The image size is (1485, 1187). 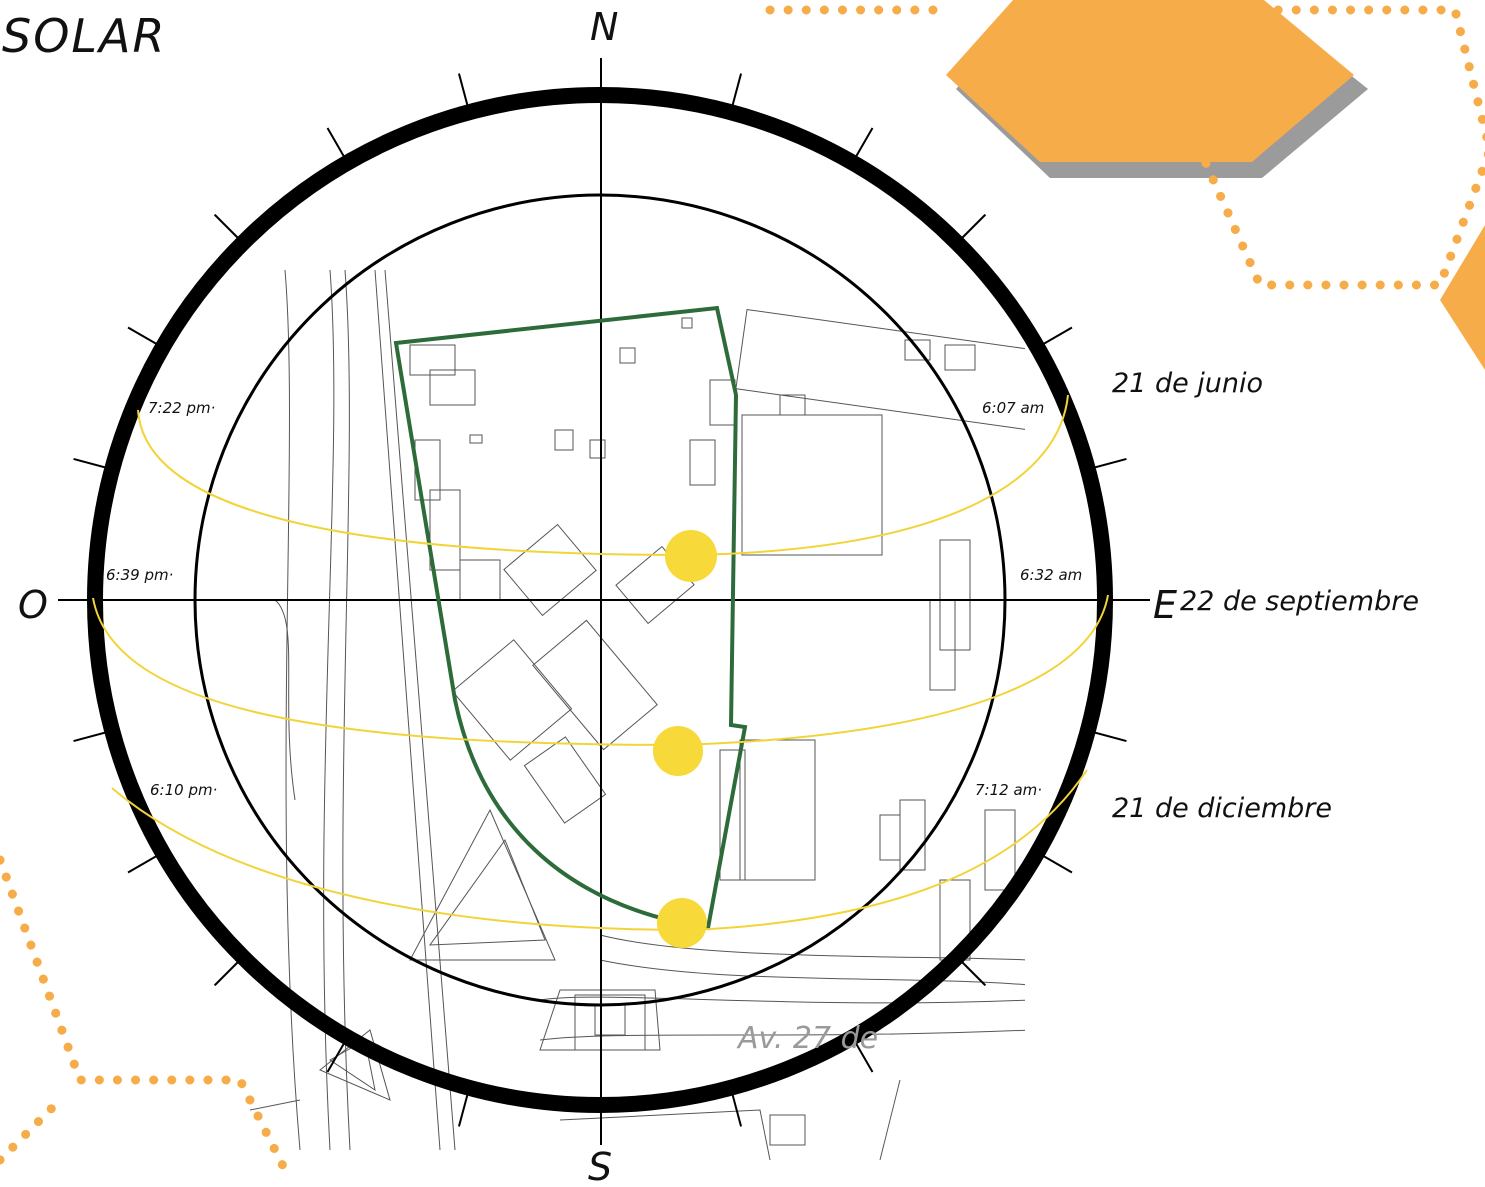 I want to click on sunrise-september: 6:32 am, so click(x=1051, y=575).